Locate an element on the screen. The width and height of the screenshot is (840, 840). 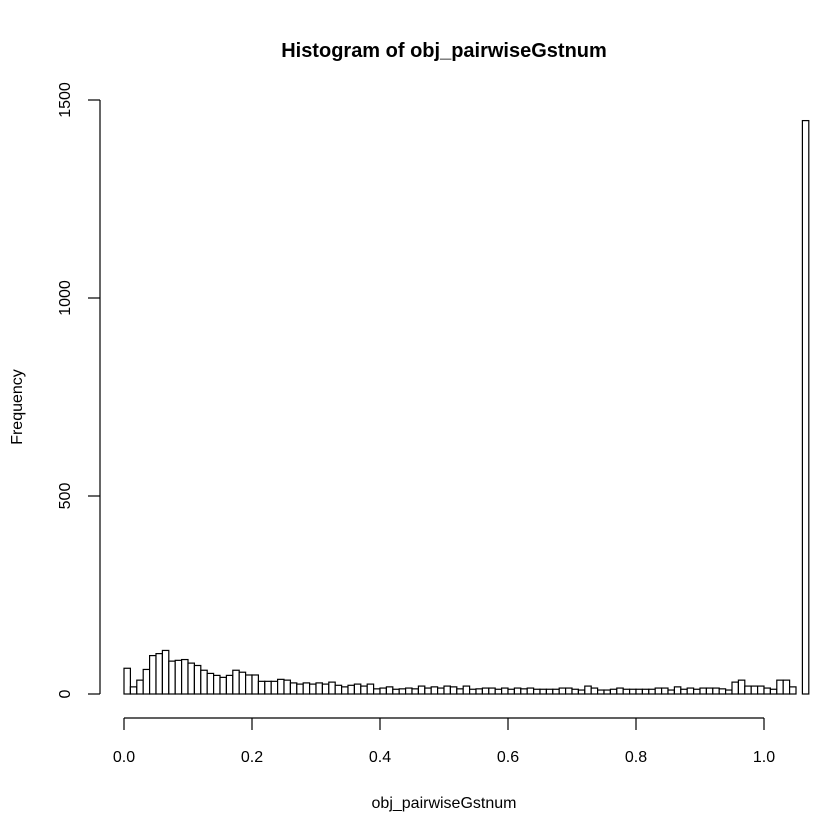
y-tick-label: 1000 is located at coordinates (65, 298).